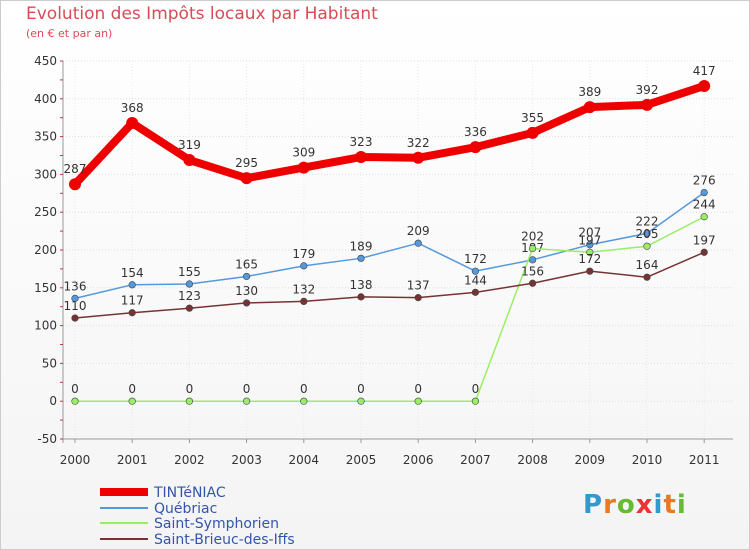 Image resolution: width=750 pixels, height=550 pixels. What do you see at coordinates (589, 92) in the screenshot?
I see `data-label: 389` at bounding box center [589, 92].